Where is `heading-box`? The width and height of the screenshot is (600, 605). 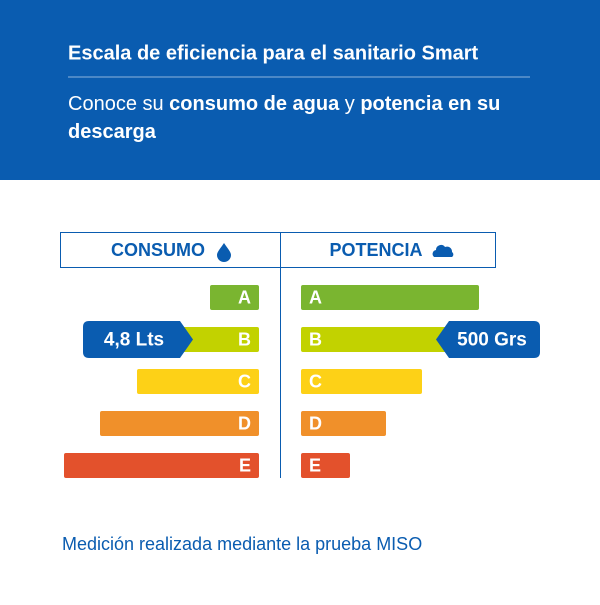 heading-box is located at coordinates (278, 250).